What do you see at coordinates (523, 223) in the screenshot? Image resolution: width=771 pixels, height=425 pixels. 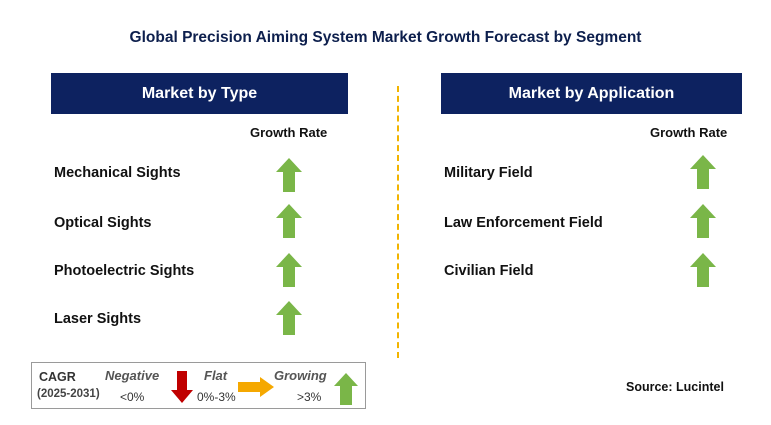 I see `application-item-law-enforcement-field: Law Enforcement Field` at bounding box center [523, 223].